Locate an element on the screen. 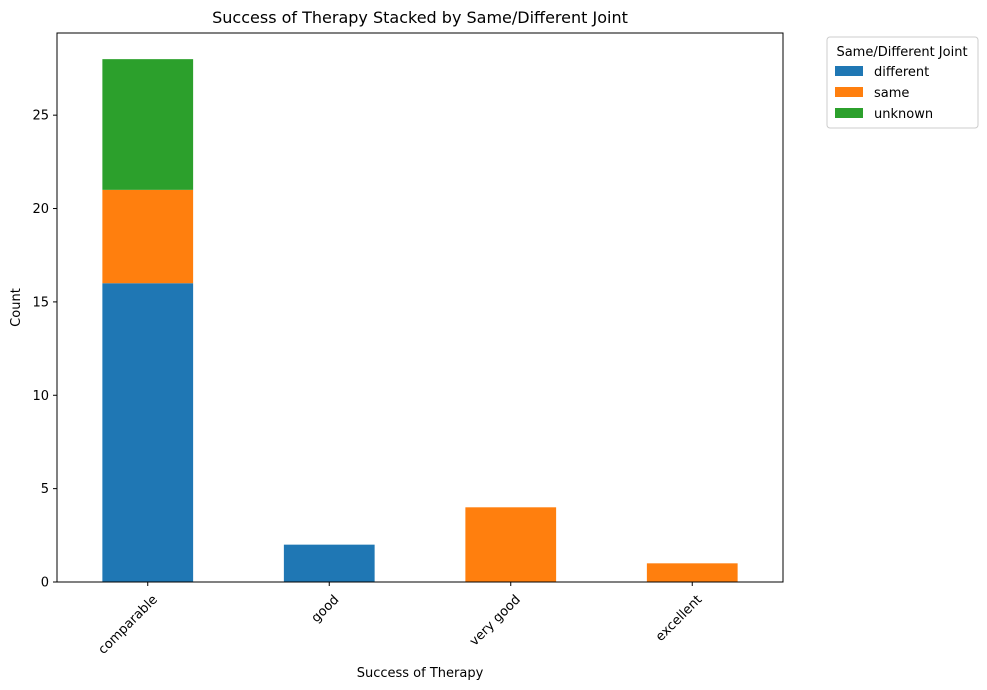 The width and height of the screenshot is (987, 690). y-tick-label: 10 is located at coordinates (40, 396).